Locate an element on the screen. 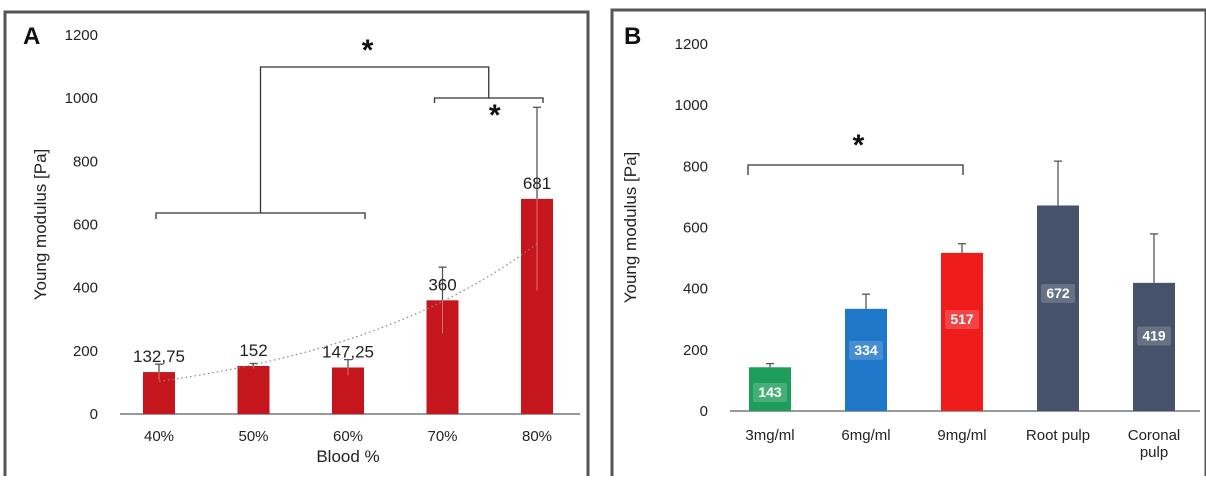 The image size is (1206, 481). value-label: 517 is located at coordinates (962, 319).